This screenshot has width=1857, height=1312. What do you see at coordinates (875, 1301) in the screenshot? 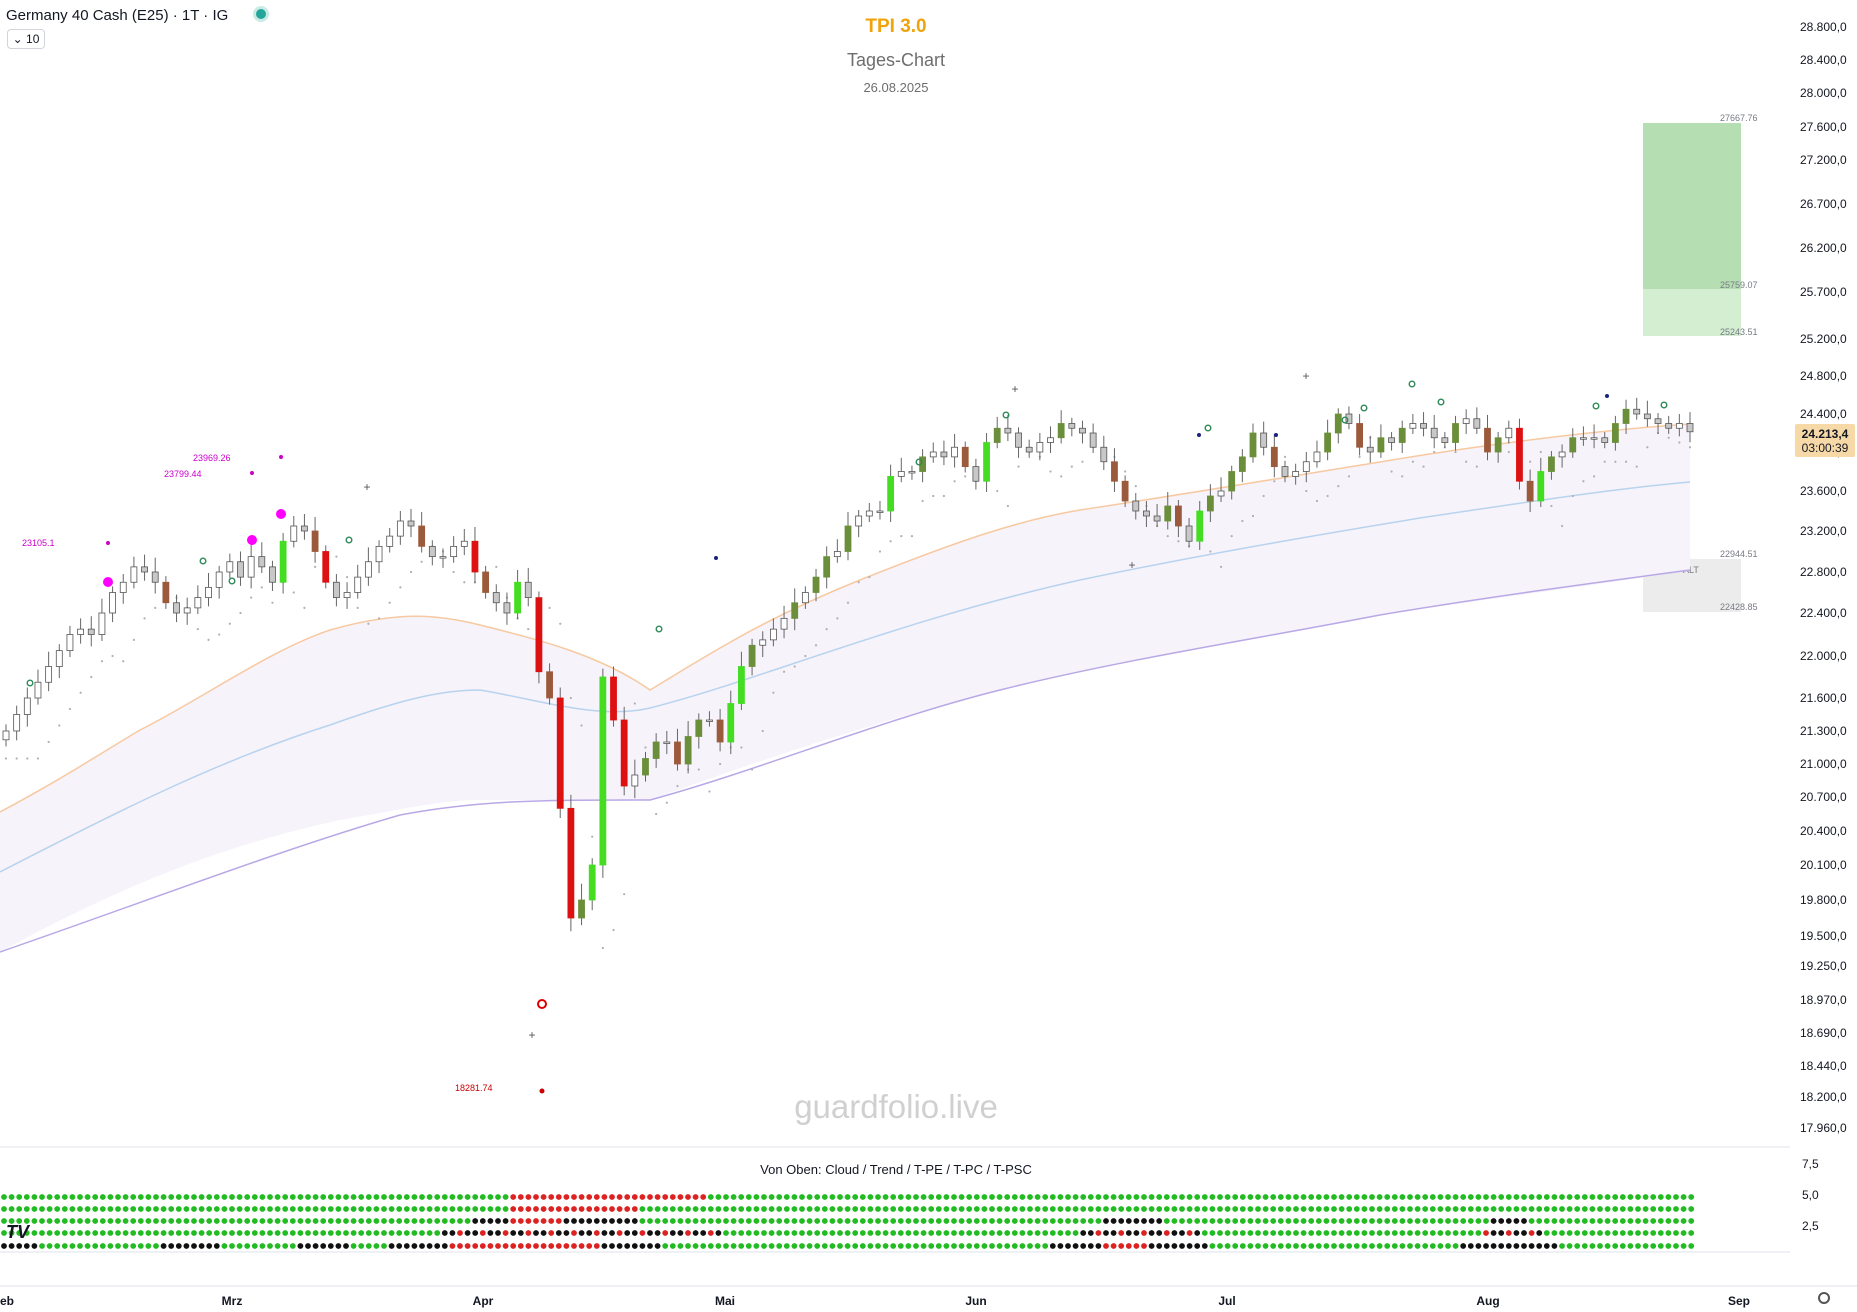
I see `time-axis: eb Mrz Apr Mai Jun Jul Aug Sep` at bounding box center [875, 1301].